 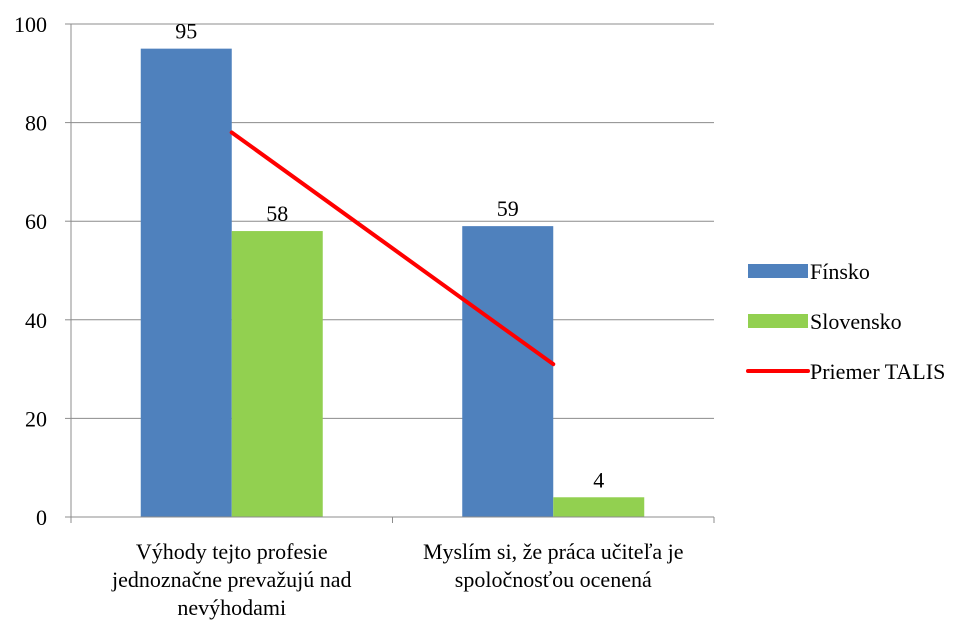 What do you see at coordinates (856, 321) in the screenshot?
I see `legend-label: Slovensko` at bounding box center [856, 321].